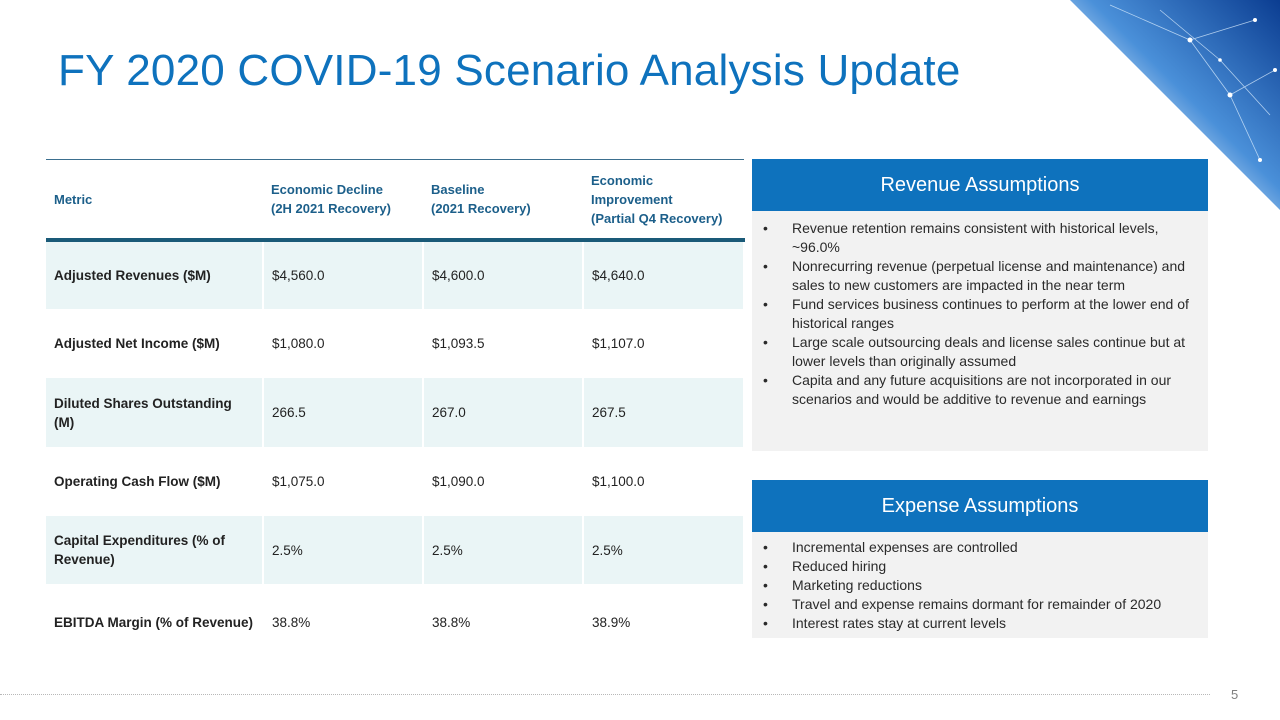 This screenshot has height=720, width=1280. Describe the element at coordinates (503, 481) in the screenshot. I see `cell-value: $1,090.0` at that location.